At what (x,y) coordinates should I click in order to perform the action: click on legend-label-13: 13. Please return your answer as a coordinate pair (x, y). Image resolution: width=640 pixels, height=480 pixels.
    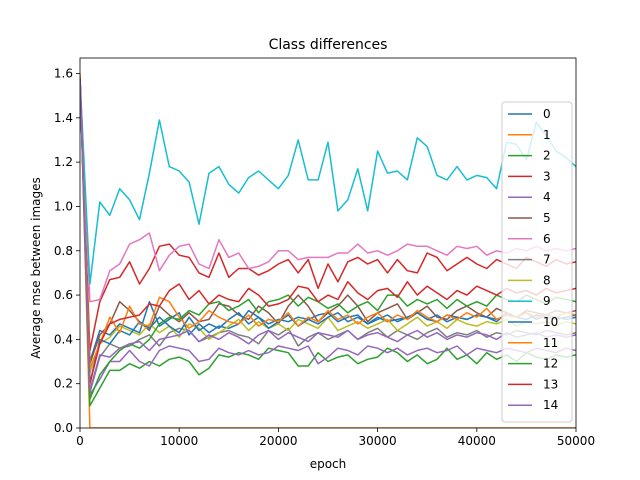
    Looking at the image, I should click on (550, 384).